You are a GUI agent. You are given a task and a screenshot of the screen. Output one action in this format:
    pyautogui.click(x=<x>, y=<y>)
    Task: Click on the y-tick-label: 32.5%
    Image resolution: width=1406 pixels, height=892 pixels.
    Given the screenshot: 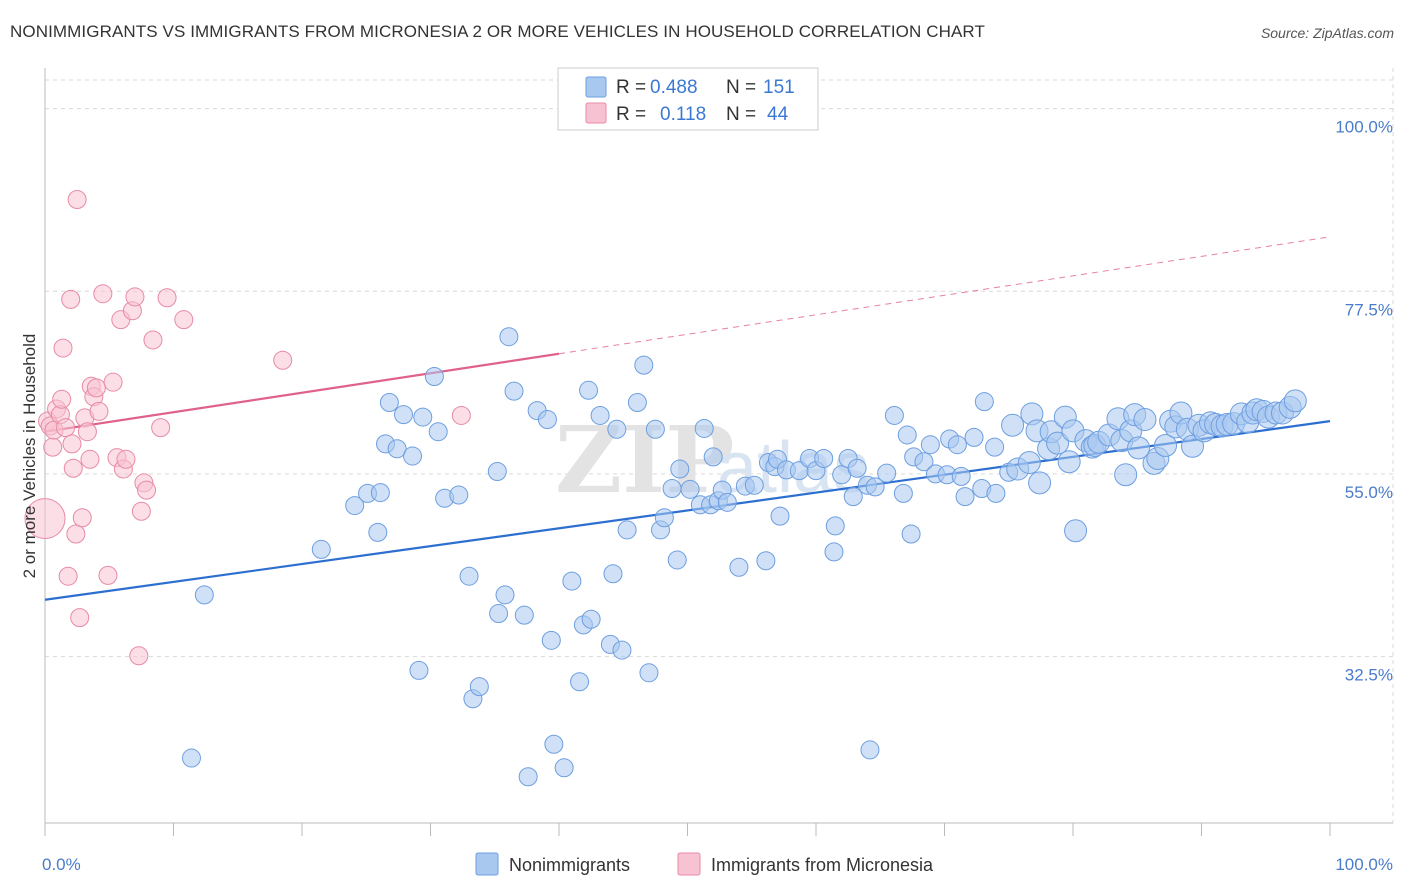 What is the action you would take?
    pyautogui.click(x=1369, y=675)
    